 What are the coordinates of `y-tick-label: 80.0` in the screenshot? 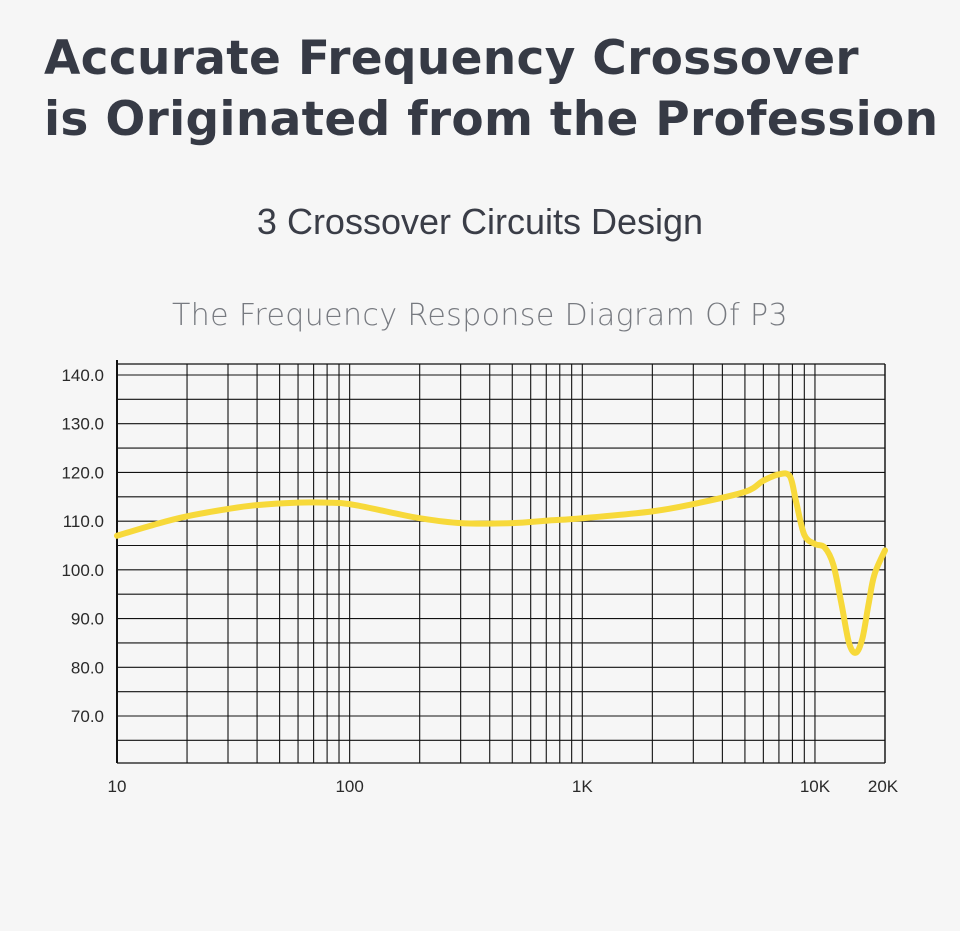 It's located at (87, 667).